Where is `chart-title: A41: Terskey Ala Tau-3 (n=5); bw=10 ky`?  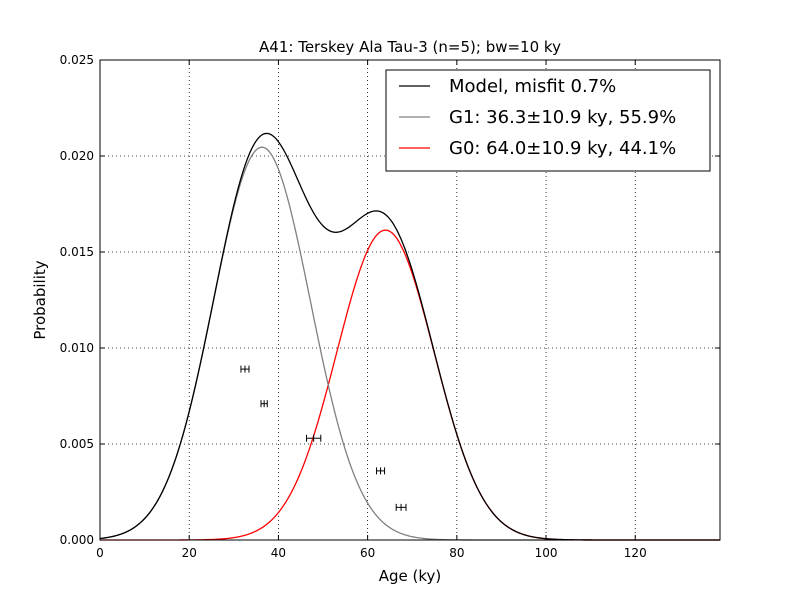 chart-title: A41: Terskey Ala Tau-3 (n=5); bw=10 ky is located at coordinates (410, 47).